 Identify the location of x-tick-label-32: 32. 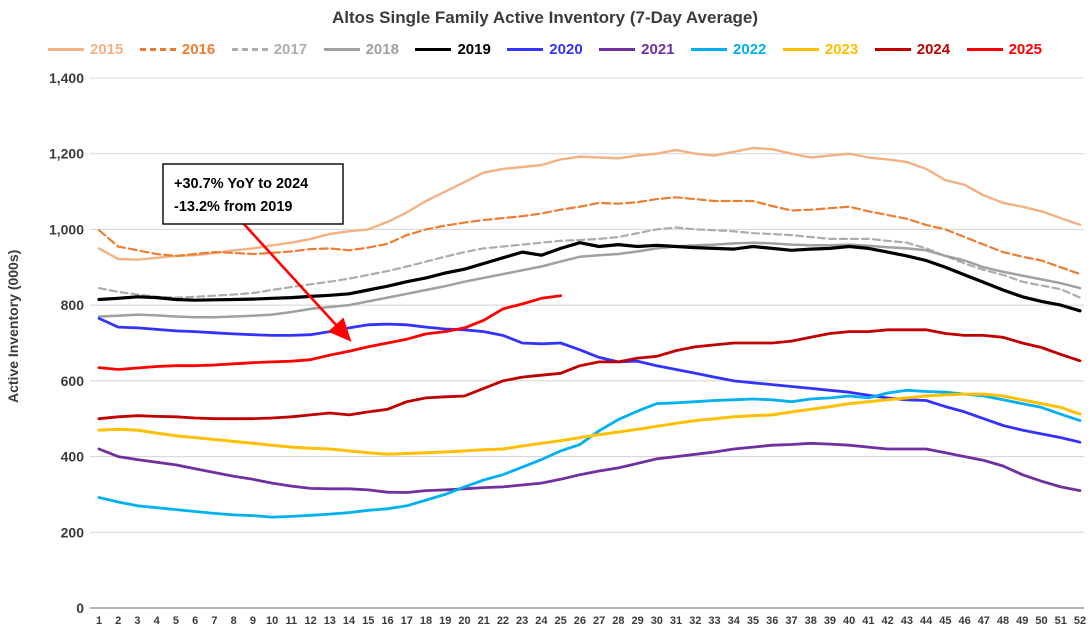
(695, 621).